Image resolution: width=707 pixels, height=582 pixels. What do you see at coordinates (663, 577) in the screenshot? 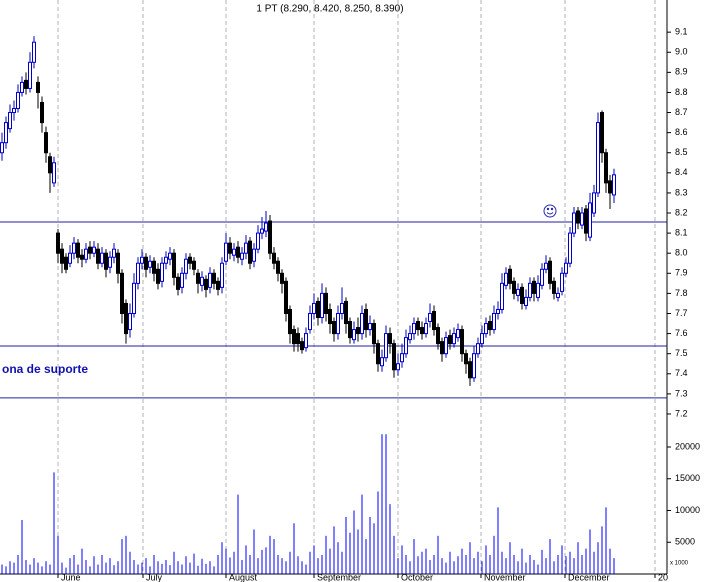
I see `x-tick-label: 20` at bounding box center [663, 577].